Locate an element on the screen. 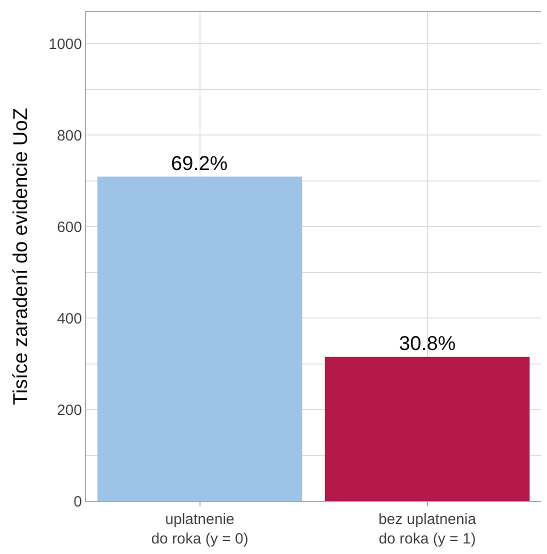  y-tick-label: 800 is located at coordinates (69, 135).